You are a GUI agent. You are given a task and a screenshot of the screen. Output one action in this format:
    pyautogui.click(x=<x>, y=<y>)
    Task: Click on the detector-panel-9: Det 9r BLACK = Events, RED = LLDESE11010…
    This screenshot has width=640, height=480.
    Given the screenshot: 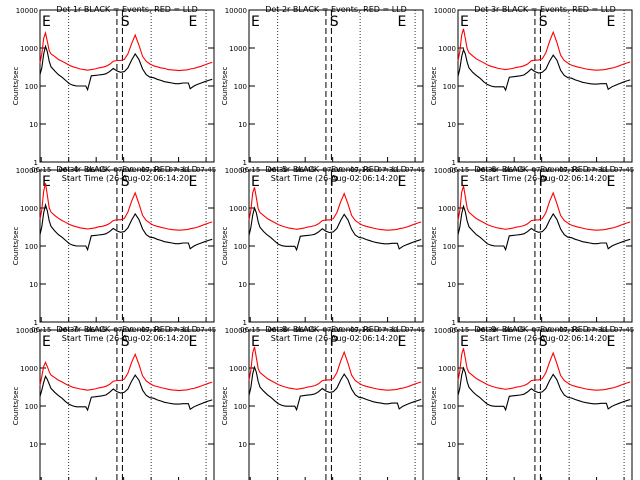 What is the action you would take?
    pyautogui.click(x=531, y=402)
    